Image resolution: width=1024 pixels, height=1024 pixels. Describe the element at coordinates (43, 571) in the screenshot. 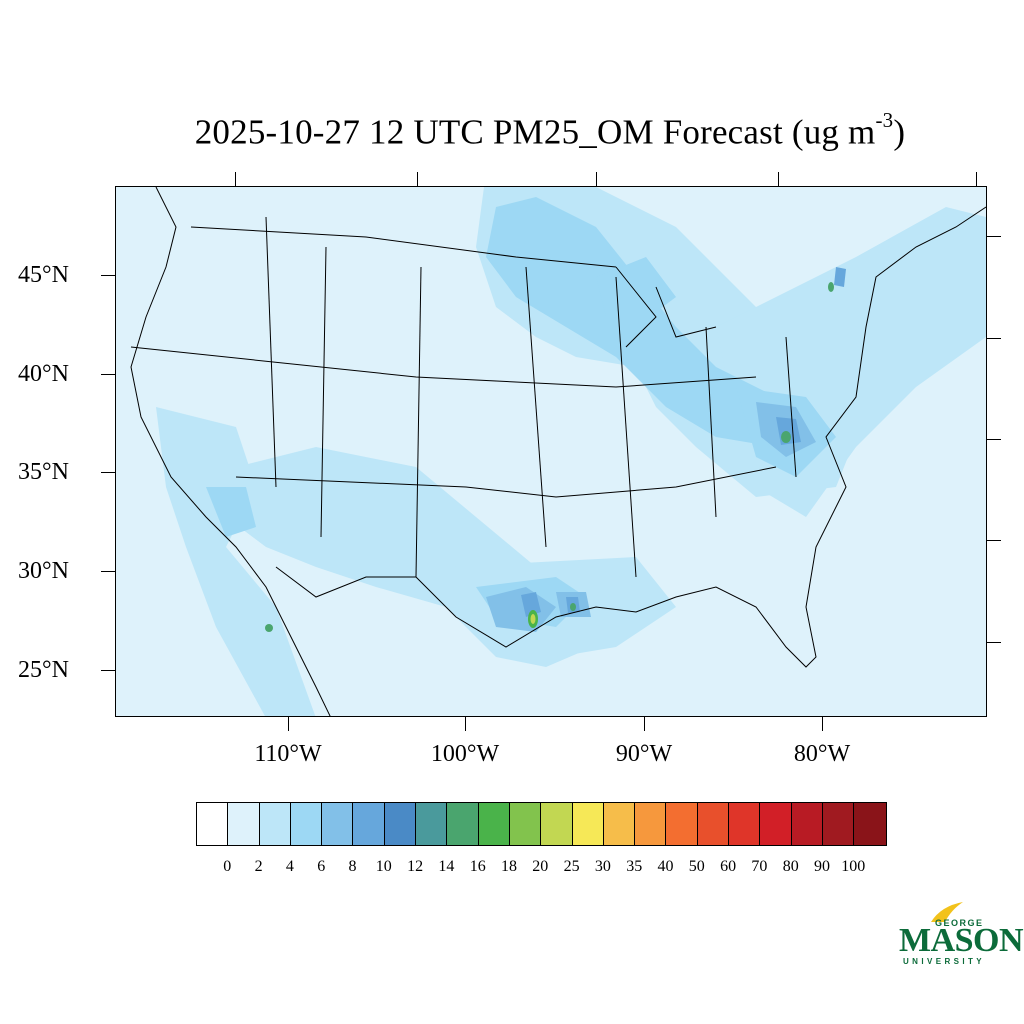

I see `latitude-label: 30°N` at that location.